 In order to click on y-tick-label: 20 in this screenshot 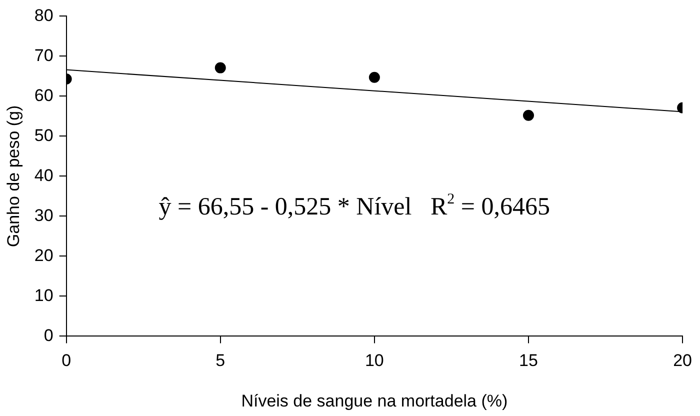, I will do `click(44, 255)`.